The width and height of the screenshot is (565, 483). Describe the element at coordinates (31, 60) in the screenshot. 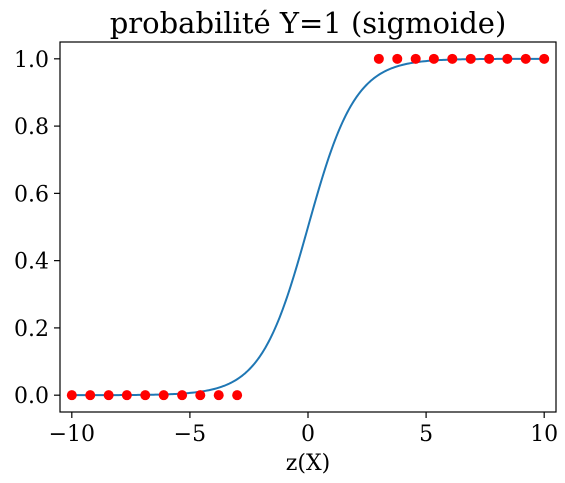

I see `y-tick-label: 1.0` at that location.